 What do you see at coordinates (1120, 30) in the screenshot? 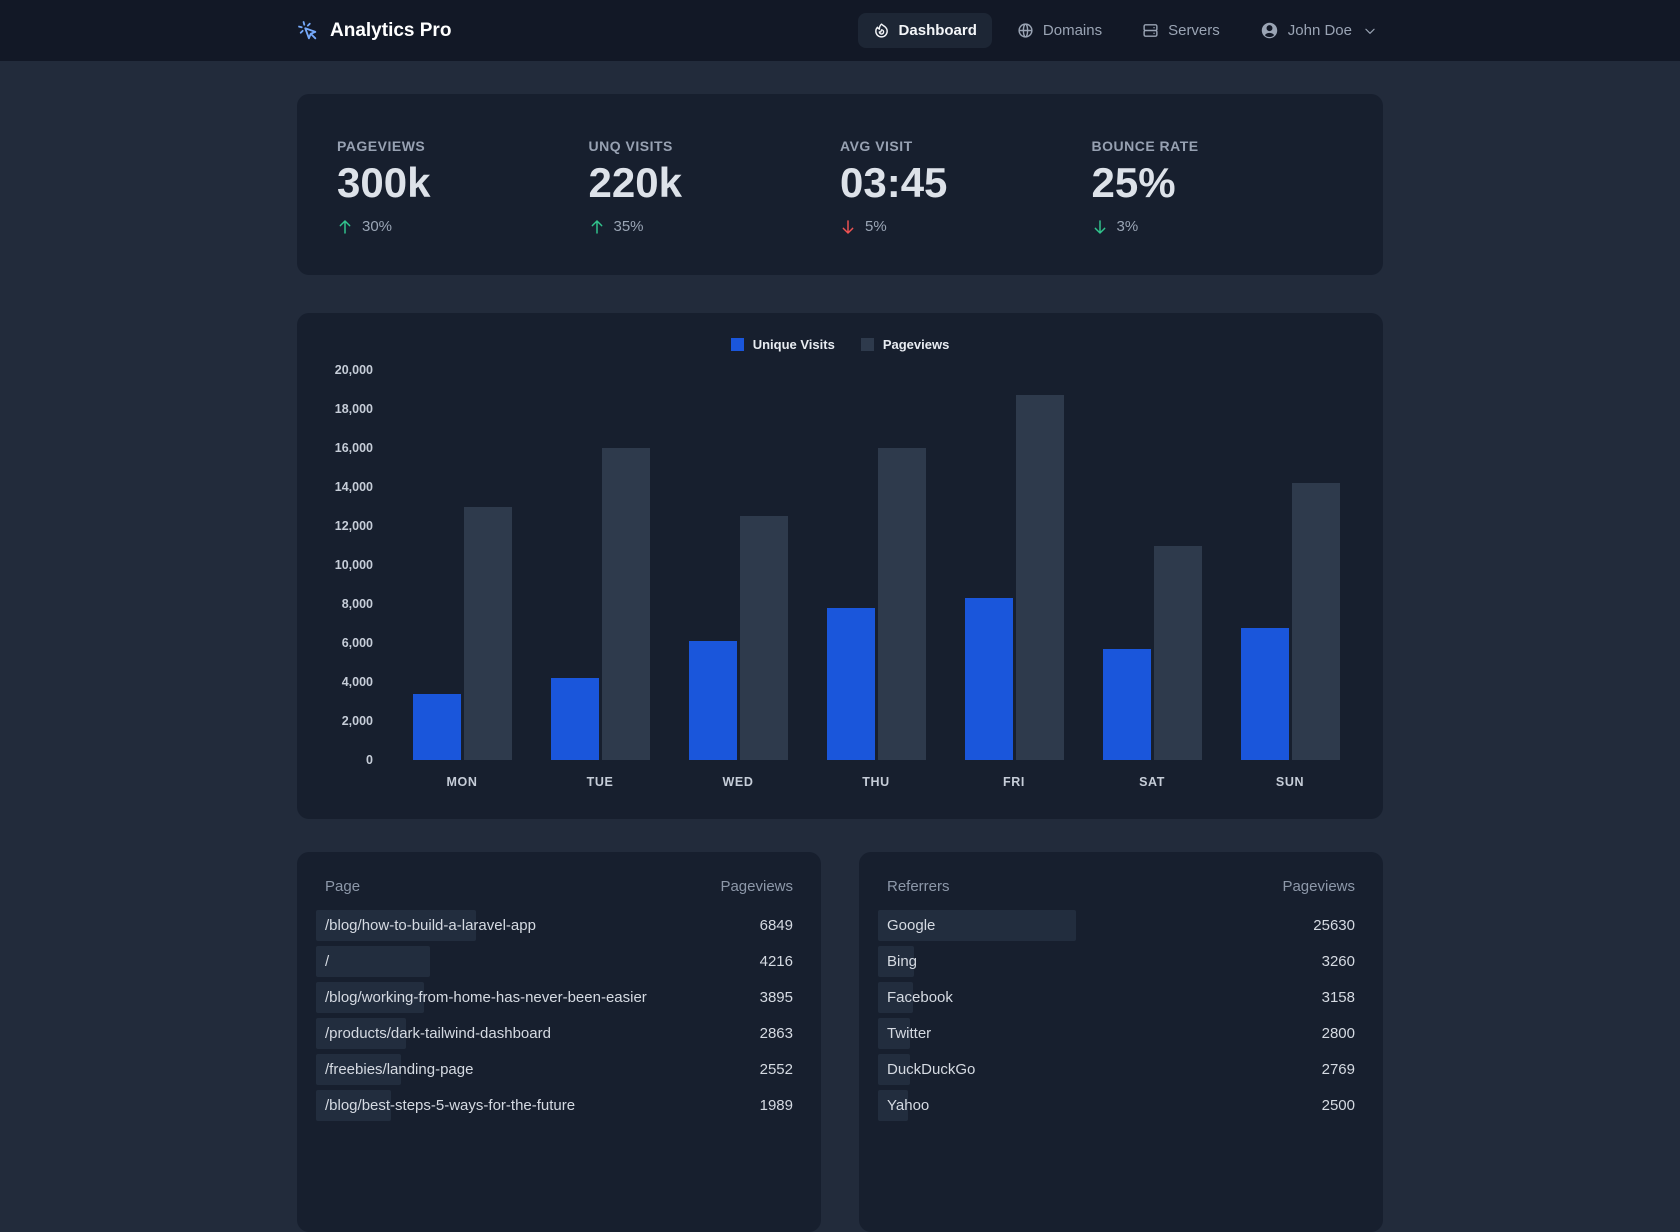
I see `main-nav: Dashboard Domains Servers` at bounding box center [1120, 30].